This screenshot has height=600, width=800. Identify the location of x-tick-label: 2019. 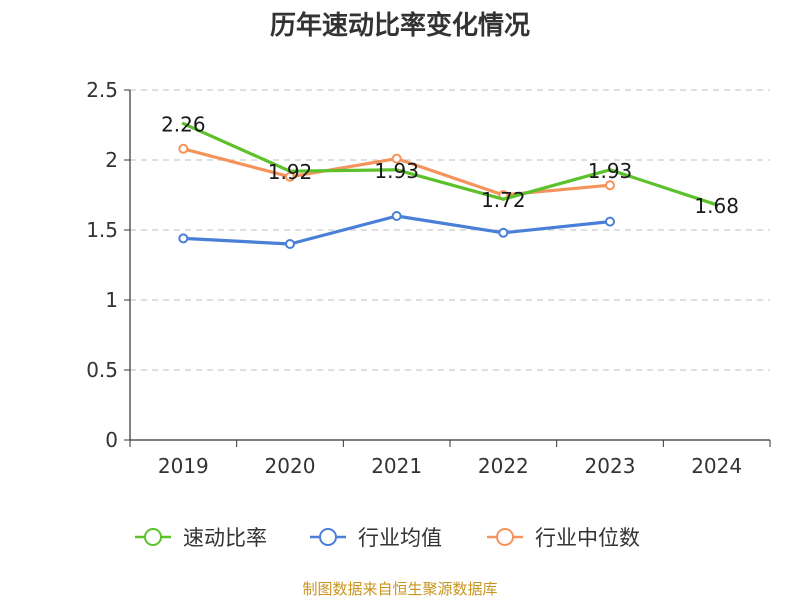
(183, 466).